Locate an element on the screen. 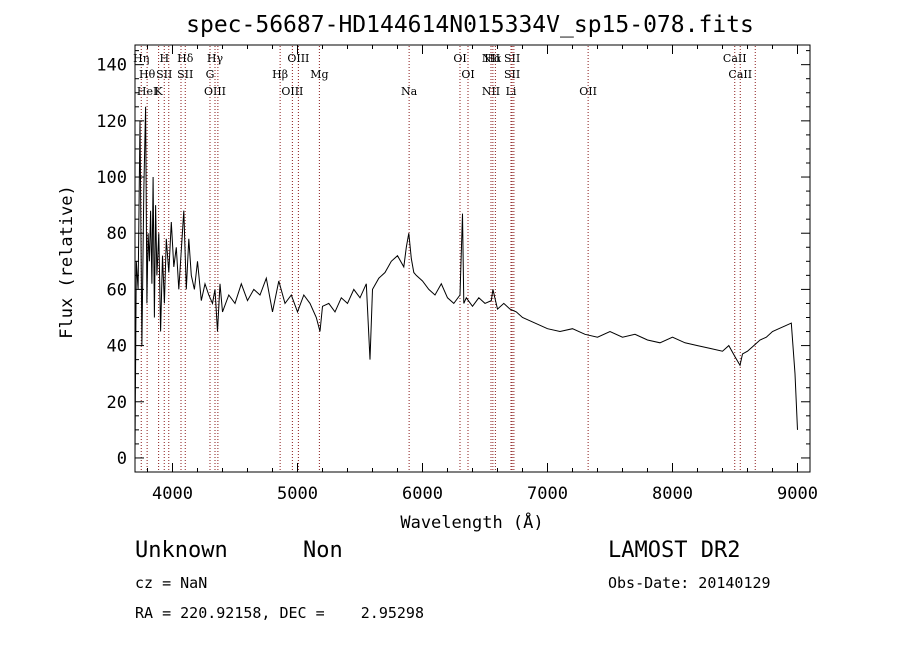 The width and height of the screenshot is (900, 649). line-marker-label: K is located at coordinates (159, 91).